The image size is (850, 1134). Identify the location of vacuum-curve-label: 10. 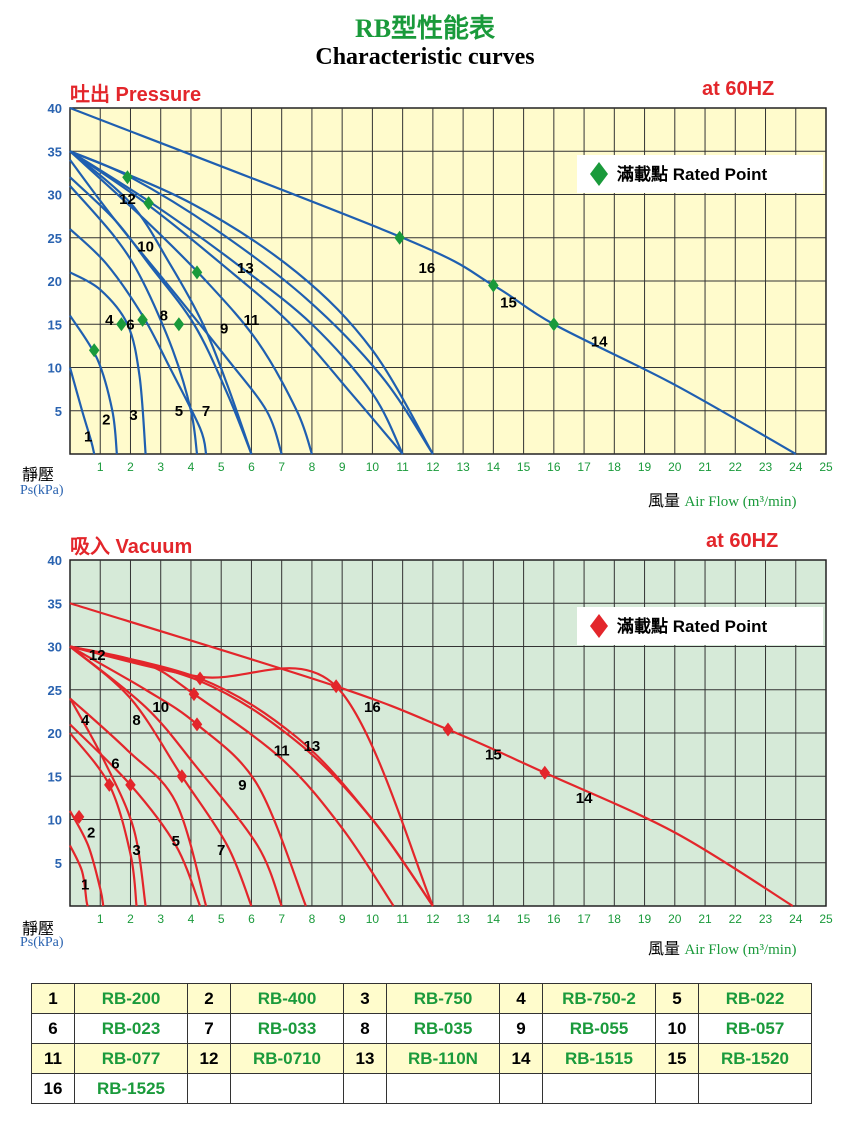
(160, 707).